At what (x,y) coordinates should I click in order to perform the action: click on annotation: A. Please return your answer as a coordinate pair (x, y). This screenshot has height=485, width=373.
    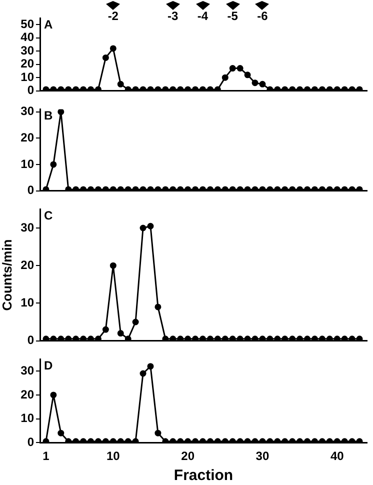
    Looking at the image, I should click on (48, 24).